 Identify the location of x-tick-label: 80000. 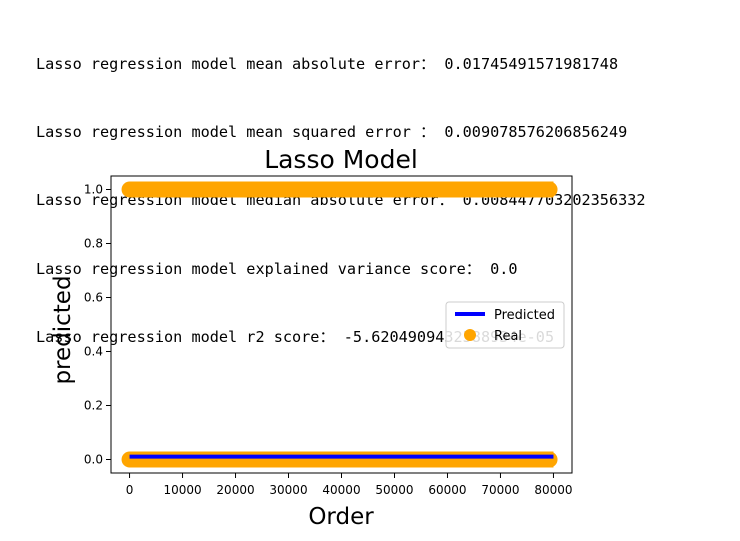
(553, 490).